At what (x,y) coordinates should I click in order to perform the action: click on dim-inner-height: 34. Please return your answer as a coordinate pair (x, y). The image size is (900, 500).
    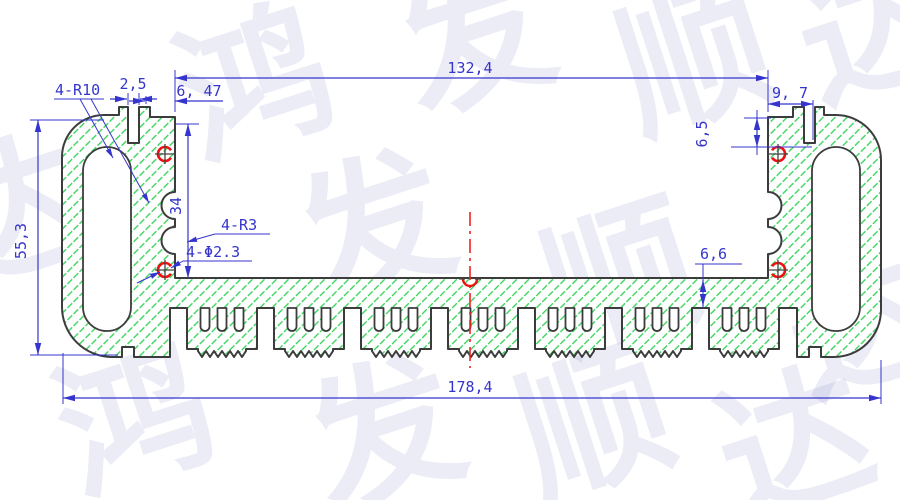
    Looking at the image, I should click on (183, 200).